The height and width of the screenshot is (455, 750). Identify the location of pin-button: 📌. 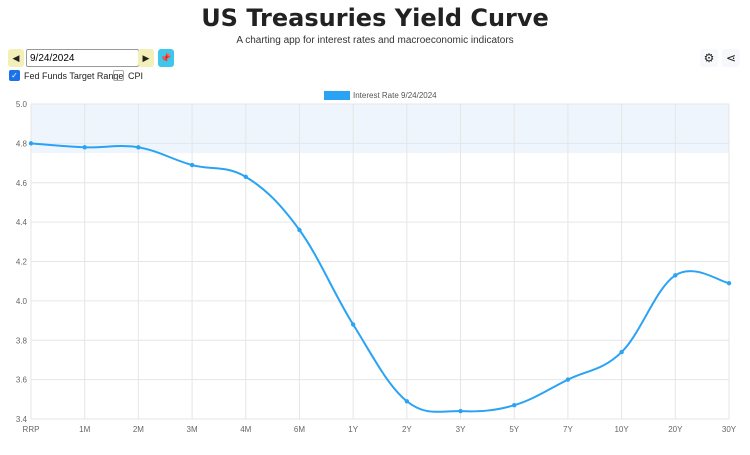
(166, 58).